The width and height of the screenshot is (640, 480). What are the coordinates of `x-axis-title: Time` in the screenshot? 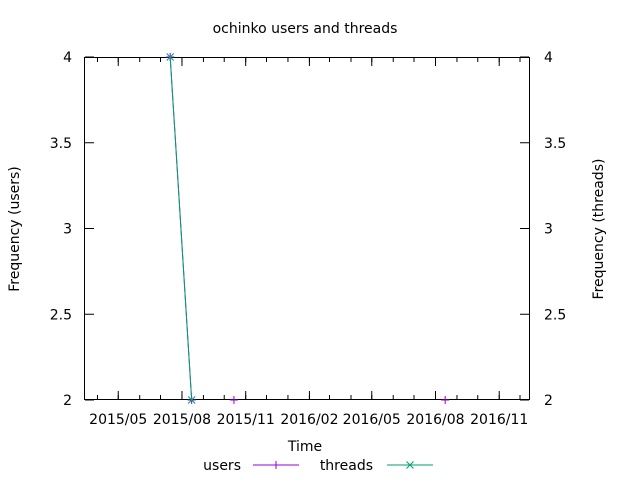 It's located at (304, 447).